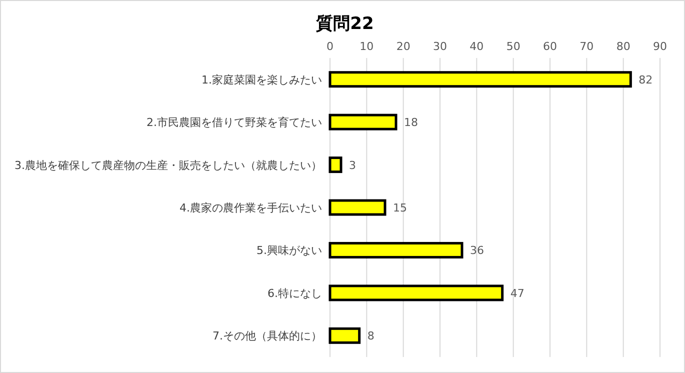 This screenshot has width=685, height=373. What do you see at coordinates (517, 293) in the screenshot?
I see `data-label: 47` at bounding box center [517, 293].